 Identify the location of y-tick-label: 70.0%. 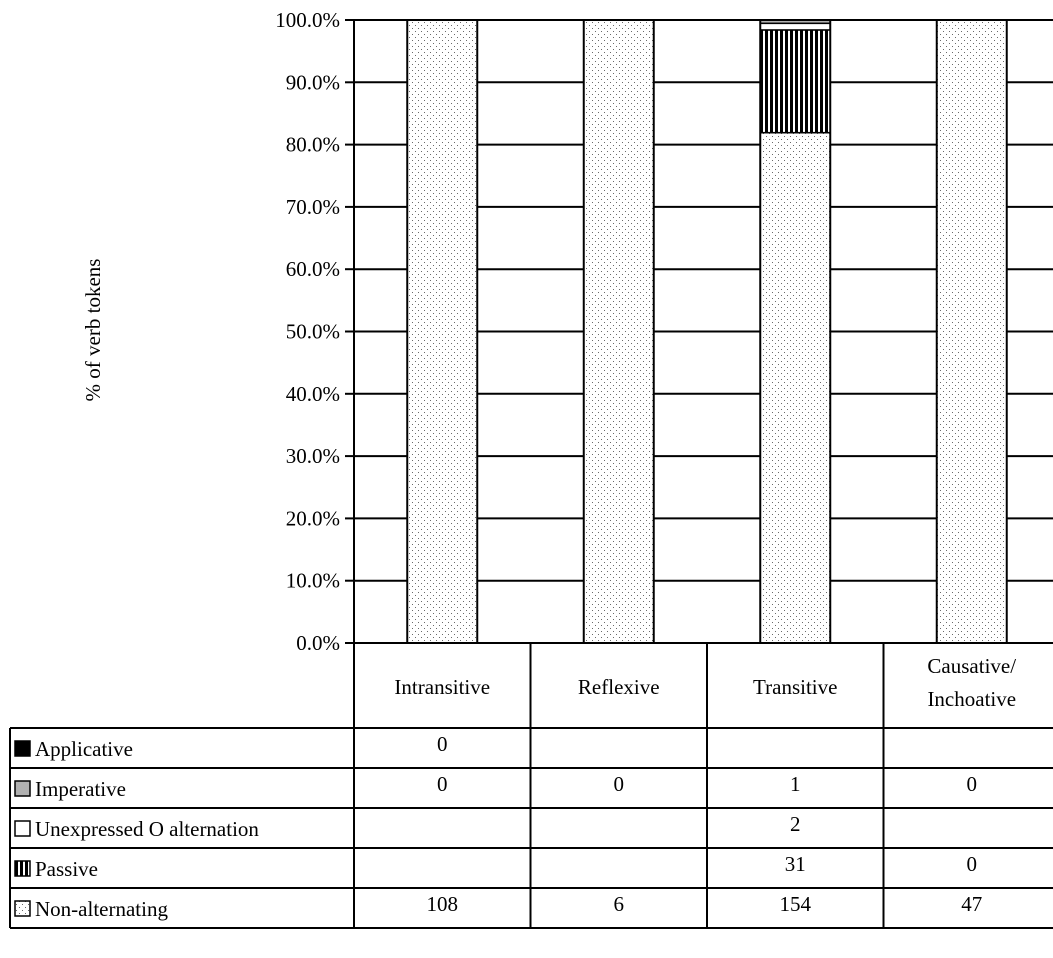
(313, 207).